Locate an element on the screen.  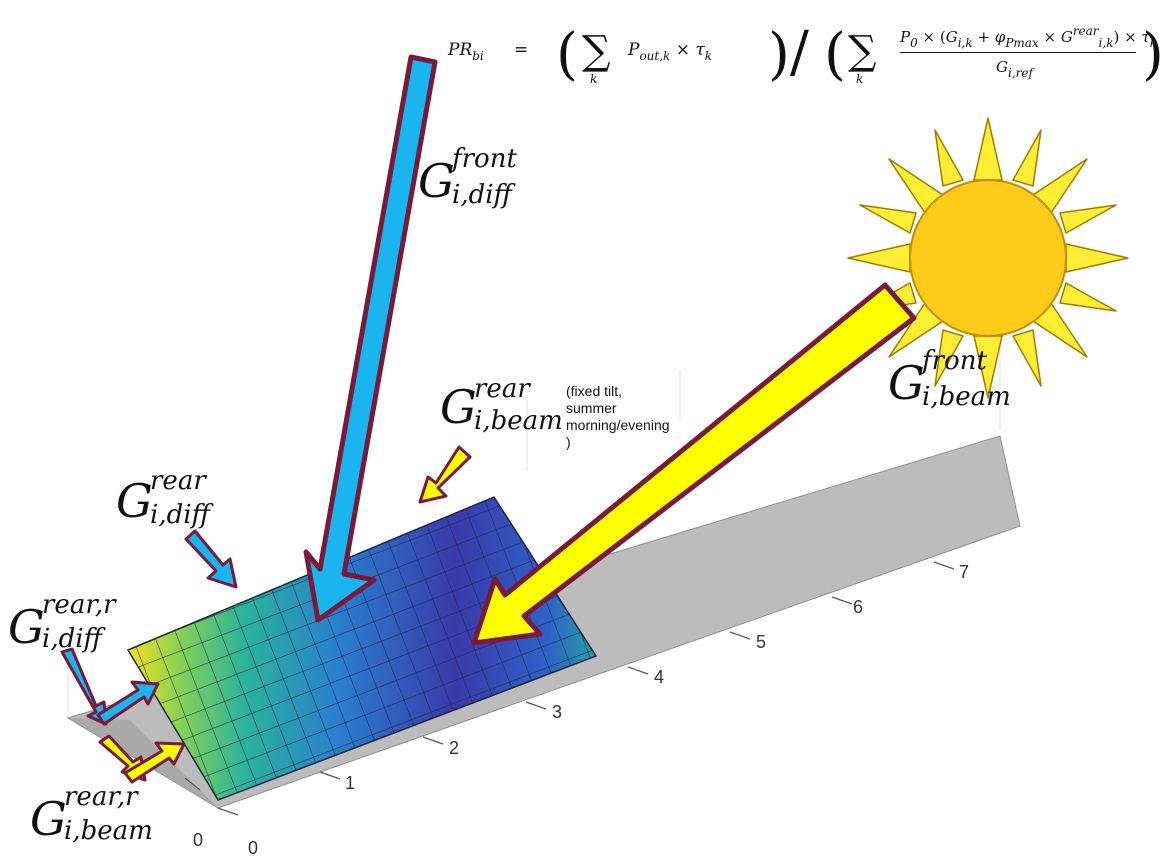
formula-division: / is located at coordinates (799, 52).